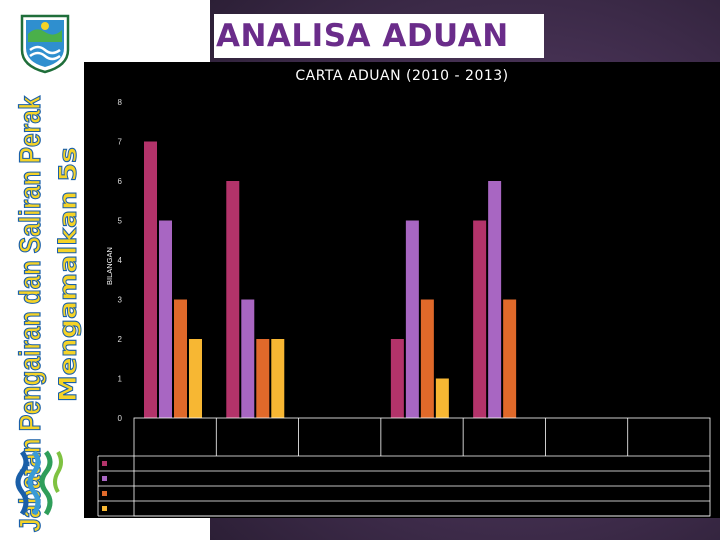 This screenshot has width=720, height=540. Describe the element at coordinates (39, 483) in the screenshot. I see `water-waves-icon` at that location.